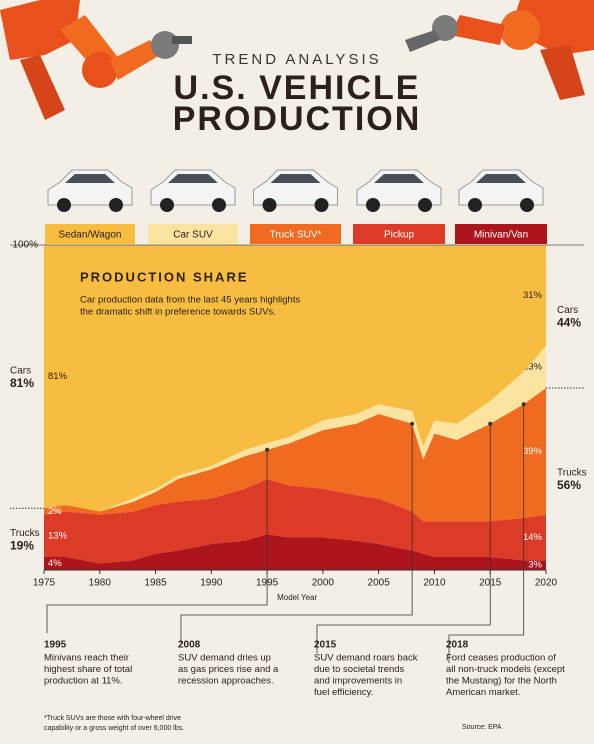 The image size is (594, 744). I want to click on value-label: 3%, so click(535, 565).